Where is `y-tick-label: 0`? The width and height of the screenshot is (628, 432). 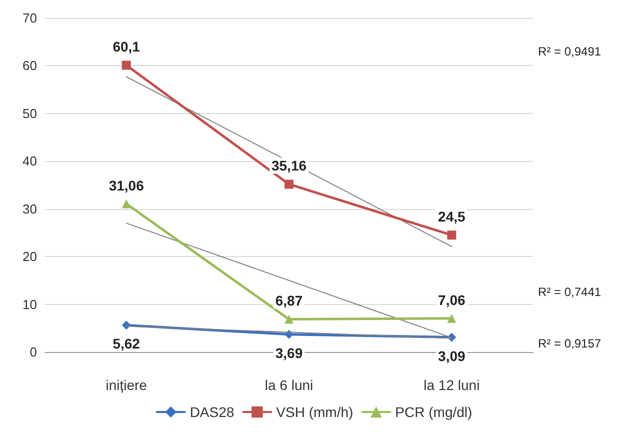 y-tick-label: 0 is located at coordinates (33, 352).